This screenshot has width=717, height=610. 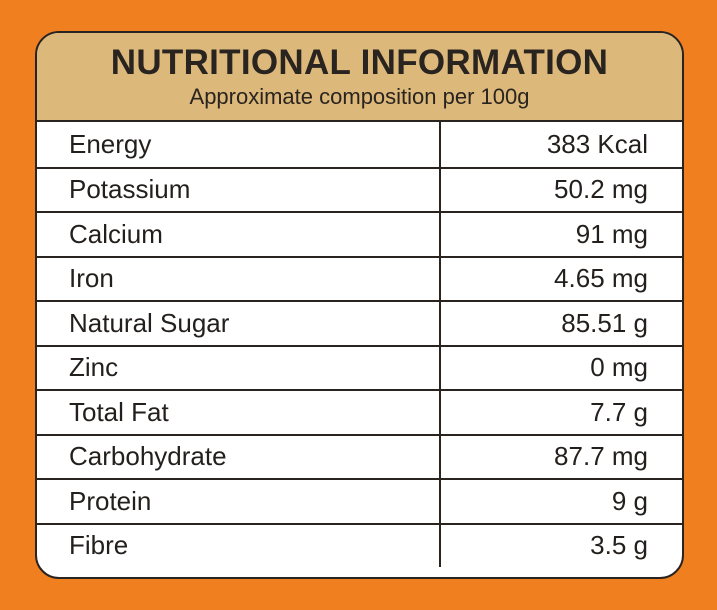 I want to click on nutrient-value: 85.51 g, so click(x=604, y=322).